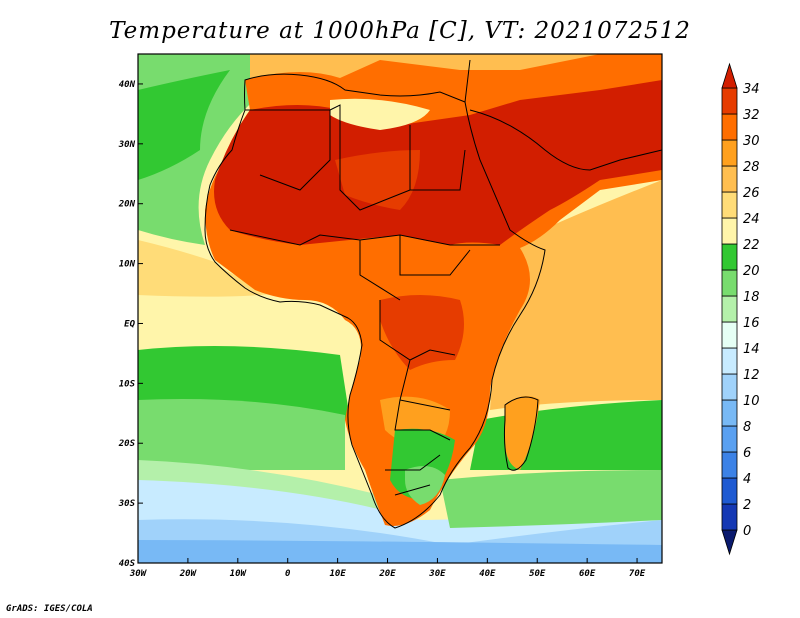  I want to click on lat-tick-label: 30N, so click(127, 145).